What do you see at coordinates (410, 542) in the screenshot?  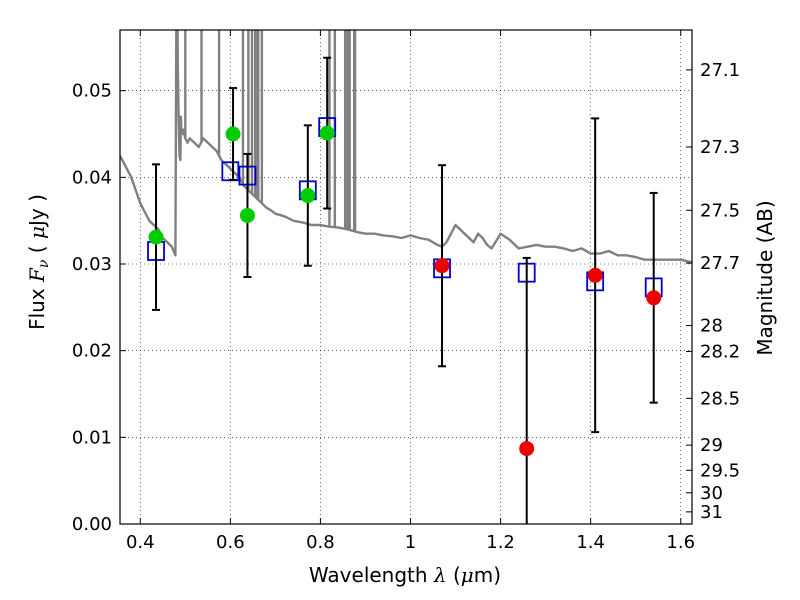 I see `x-tick-label: 1` at bounding box center [410, 542].